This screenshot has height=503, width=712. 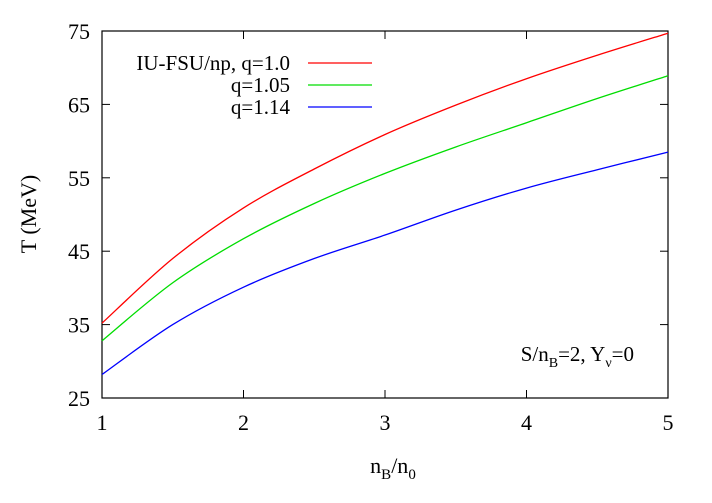 What do you see at coordinates (28, 214) in the screenshot?
I see `y-axis-label: T (MeV)` at bounding box center [28, 214].